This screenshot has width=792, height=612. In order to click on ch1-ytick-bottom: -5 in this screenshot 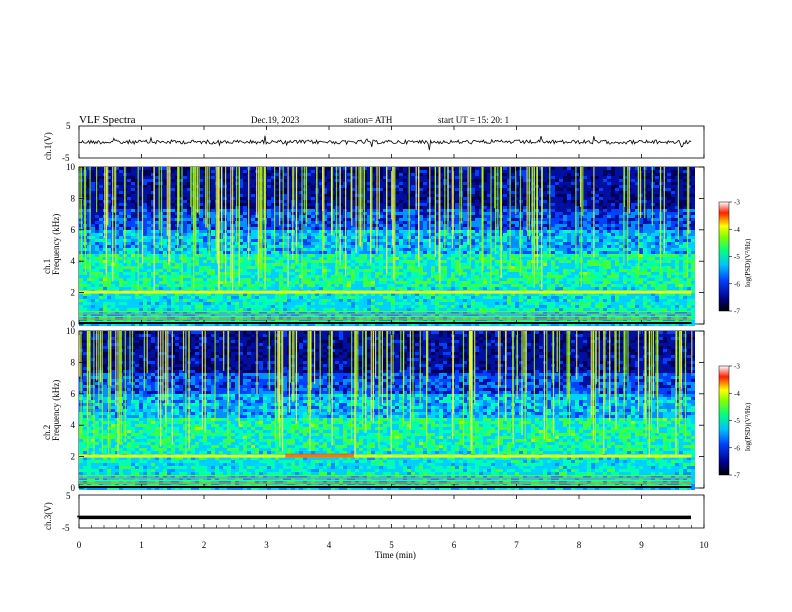, I will do `click(66, 158)`.